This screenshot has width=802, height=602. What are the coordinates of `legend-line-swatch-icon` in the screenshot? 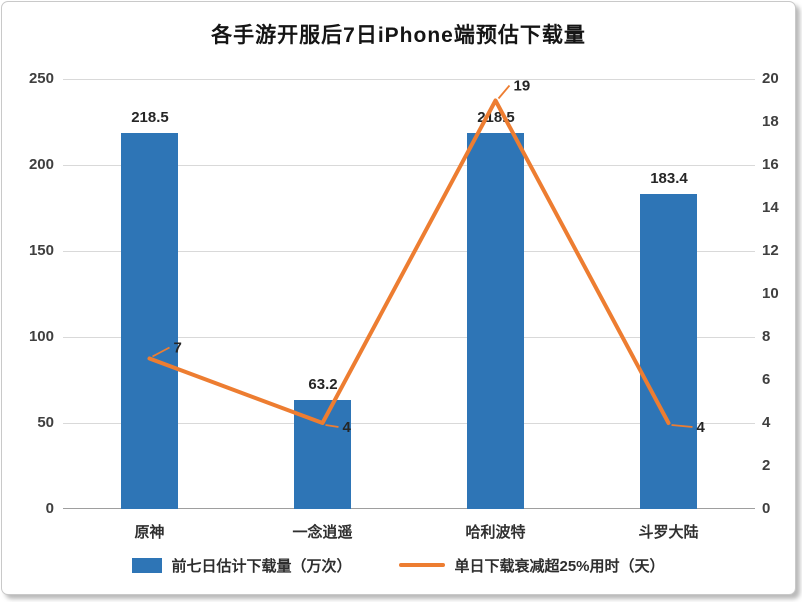 It's located at (422, 565).